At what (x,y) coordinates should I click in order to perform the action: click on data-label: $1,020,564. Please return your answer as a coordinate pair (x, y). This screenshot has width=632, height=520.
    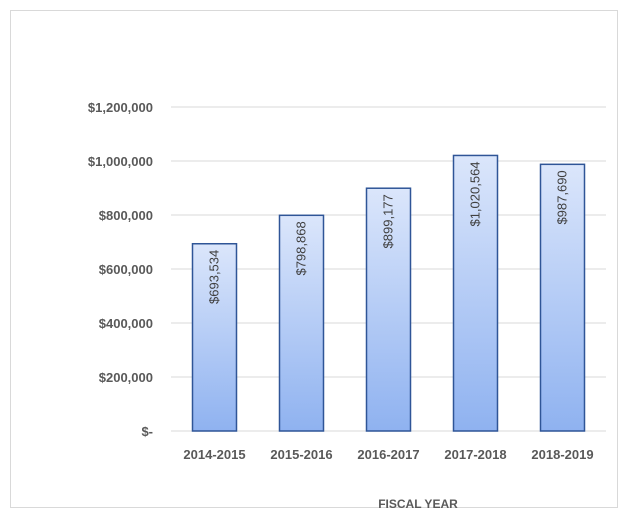
    Looking at the image, I should click on (475, 193).